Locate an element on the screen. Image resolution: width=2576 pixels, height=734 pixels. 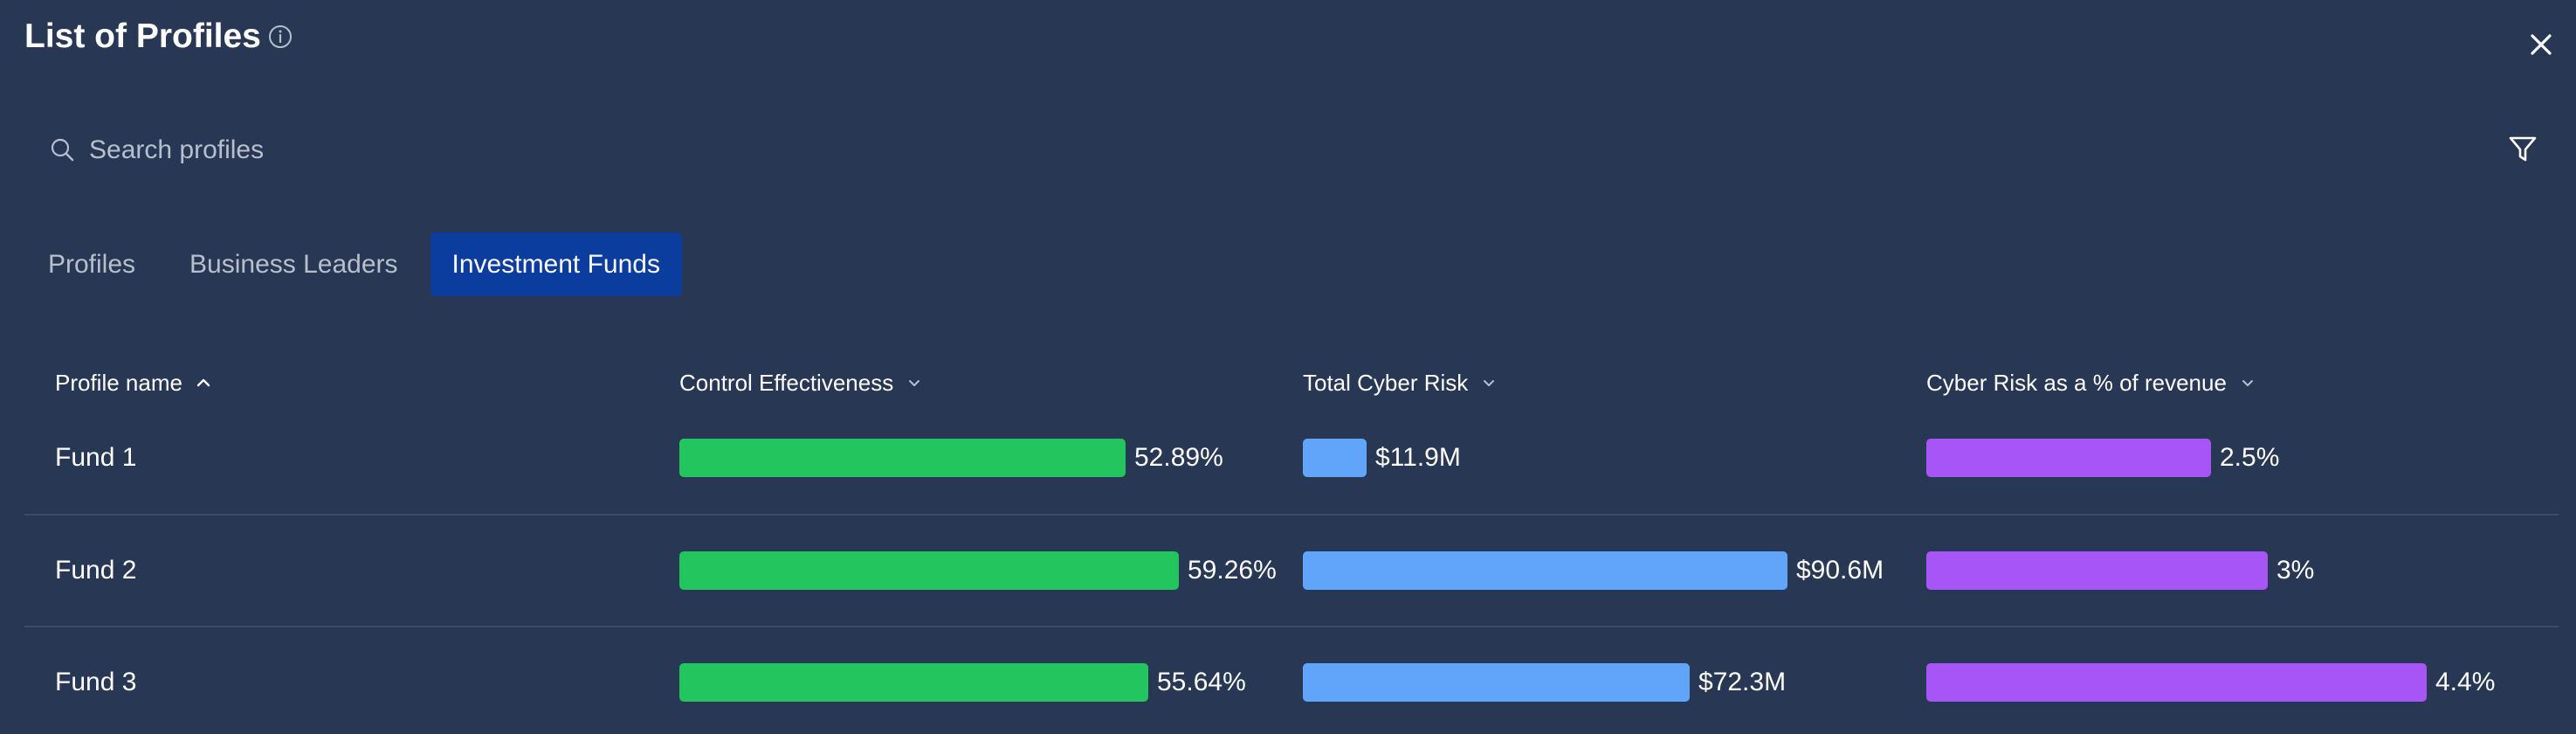
column-header-label: Total Cyber Risk is located at coordinates (1386, 383).